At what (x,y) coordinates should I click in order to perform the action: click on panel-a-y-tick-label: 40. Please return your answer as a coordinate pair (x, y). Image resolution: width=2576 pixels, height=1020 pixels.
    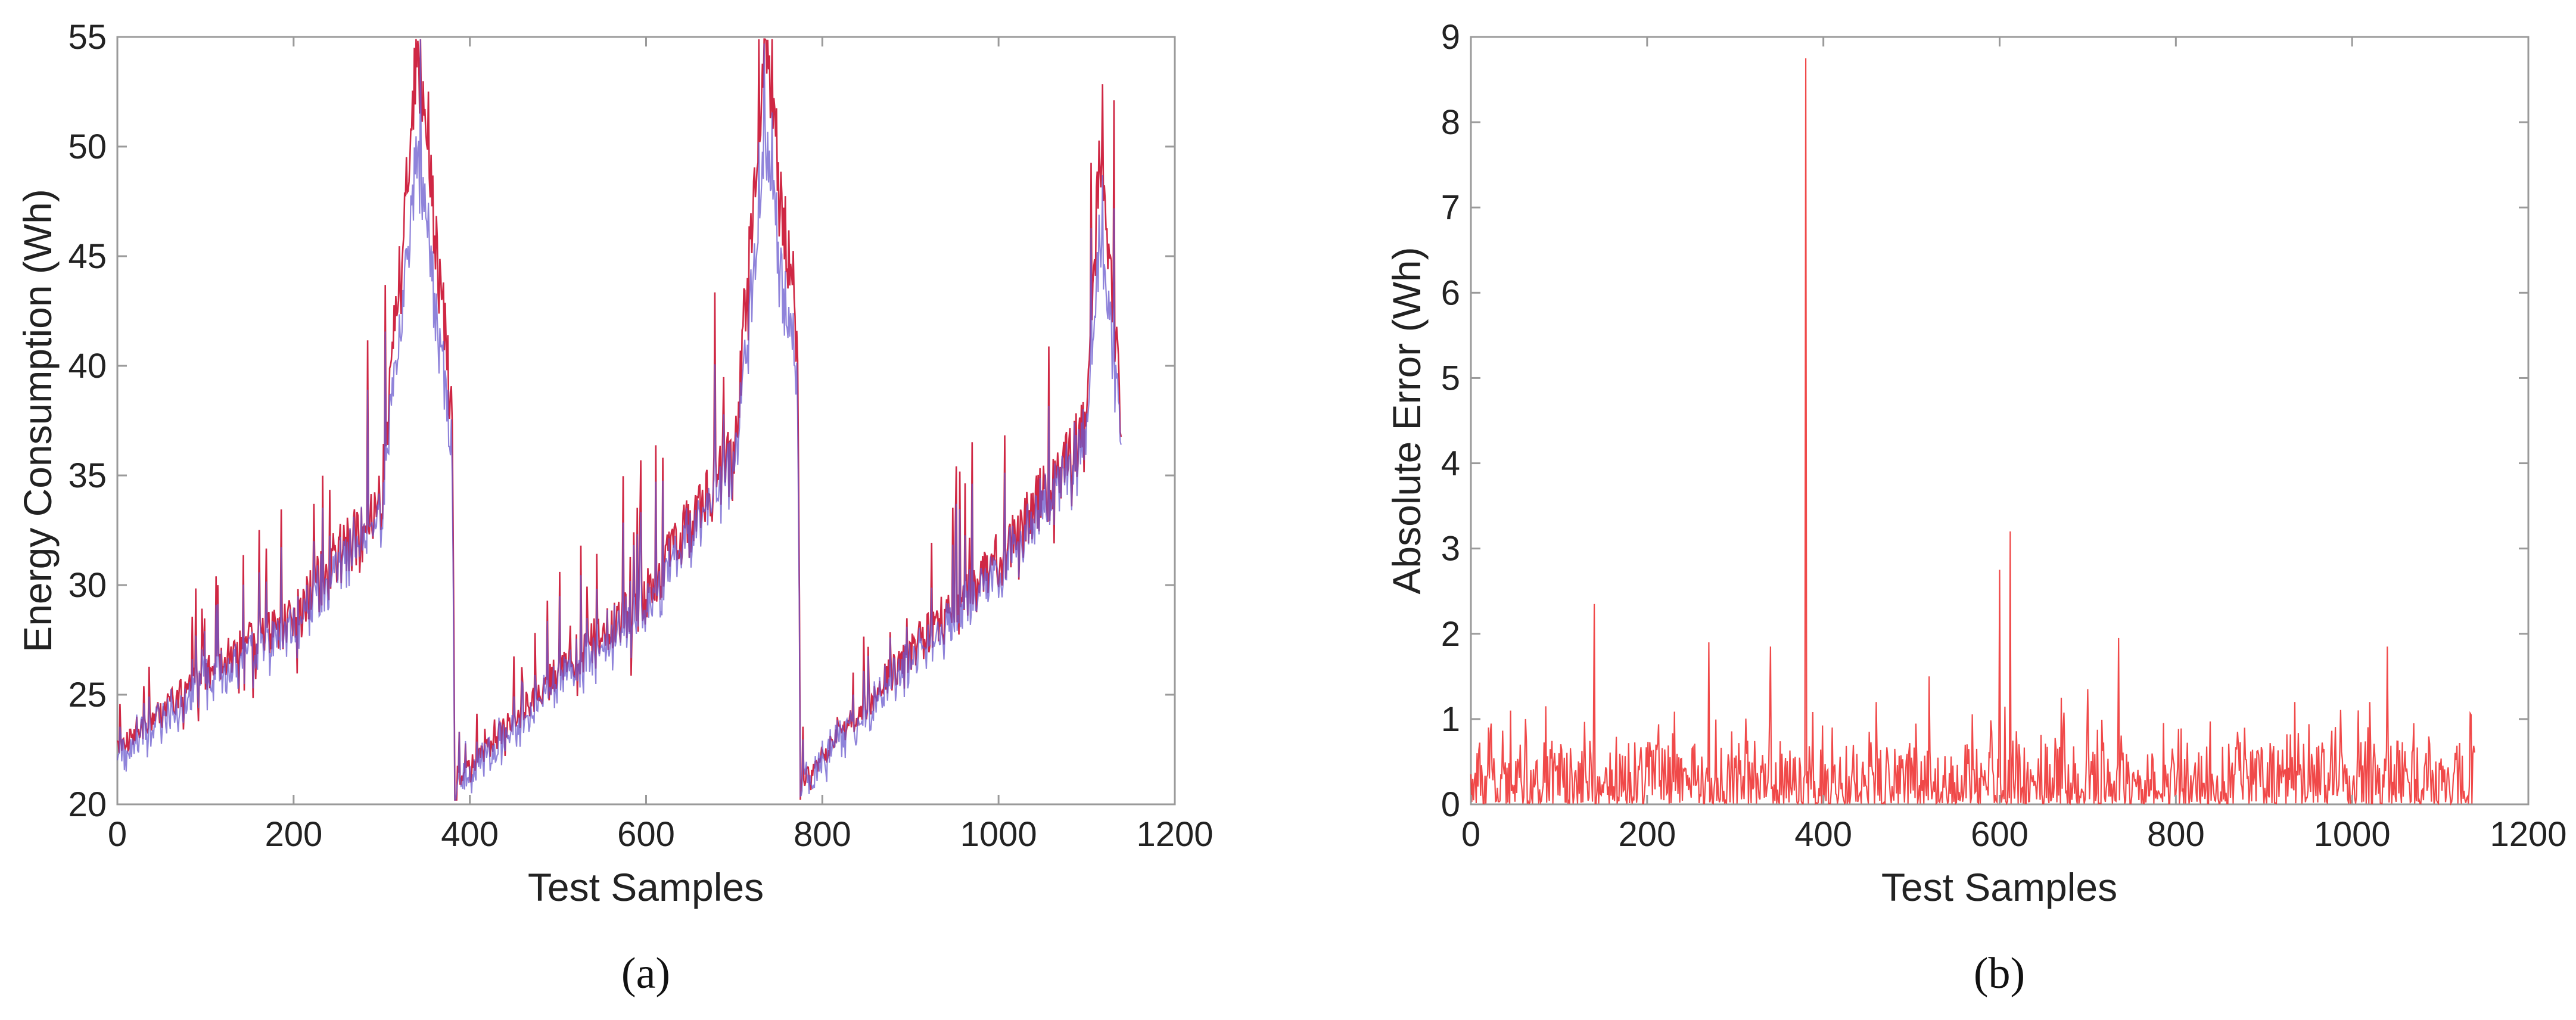
    Looking at the image, I should click on (87, 366).